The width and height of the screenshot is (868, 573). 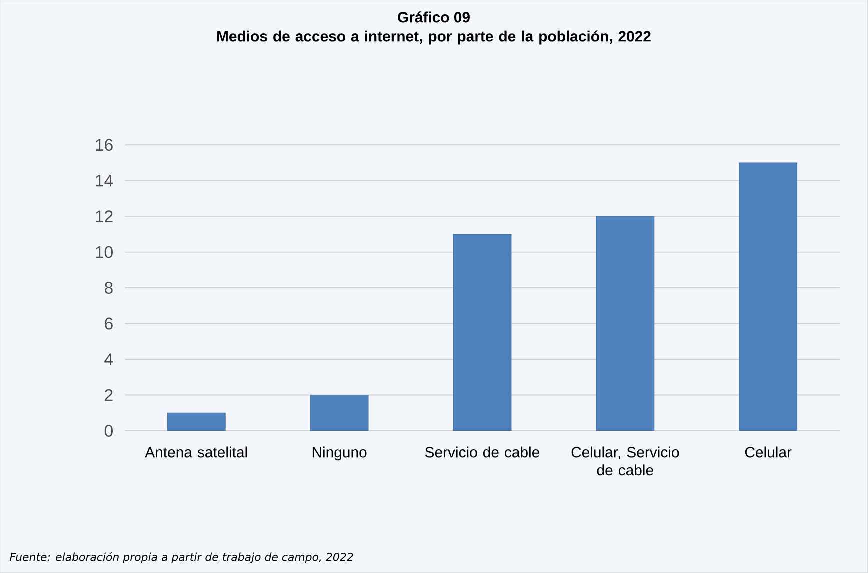 I want to click on y-tick-label: 8, so click(x=108, y=288).